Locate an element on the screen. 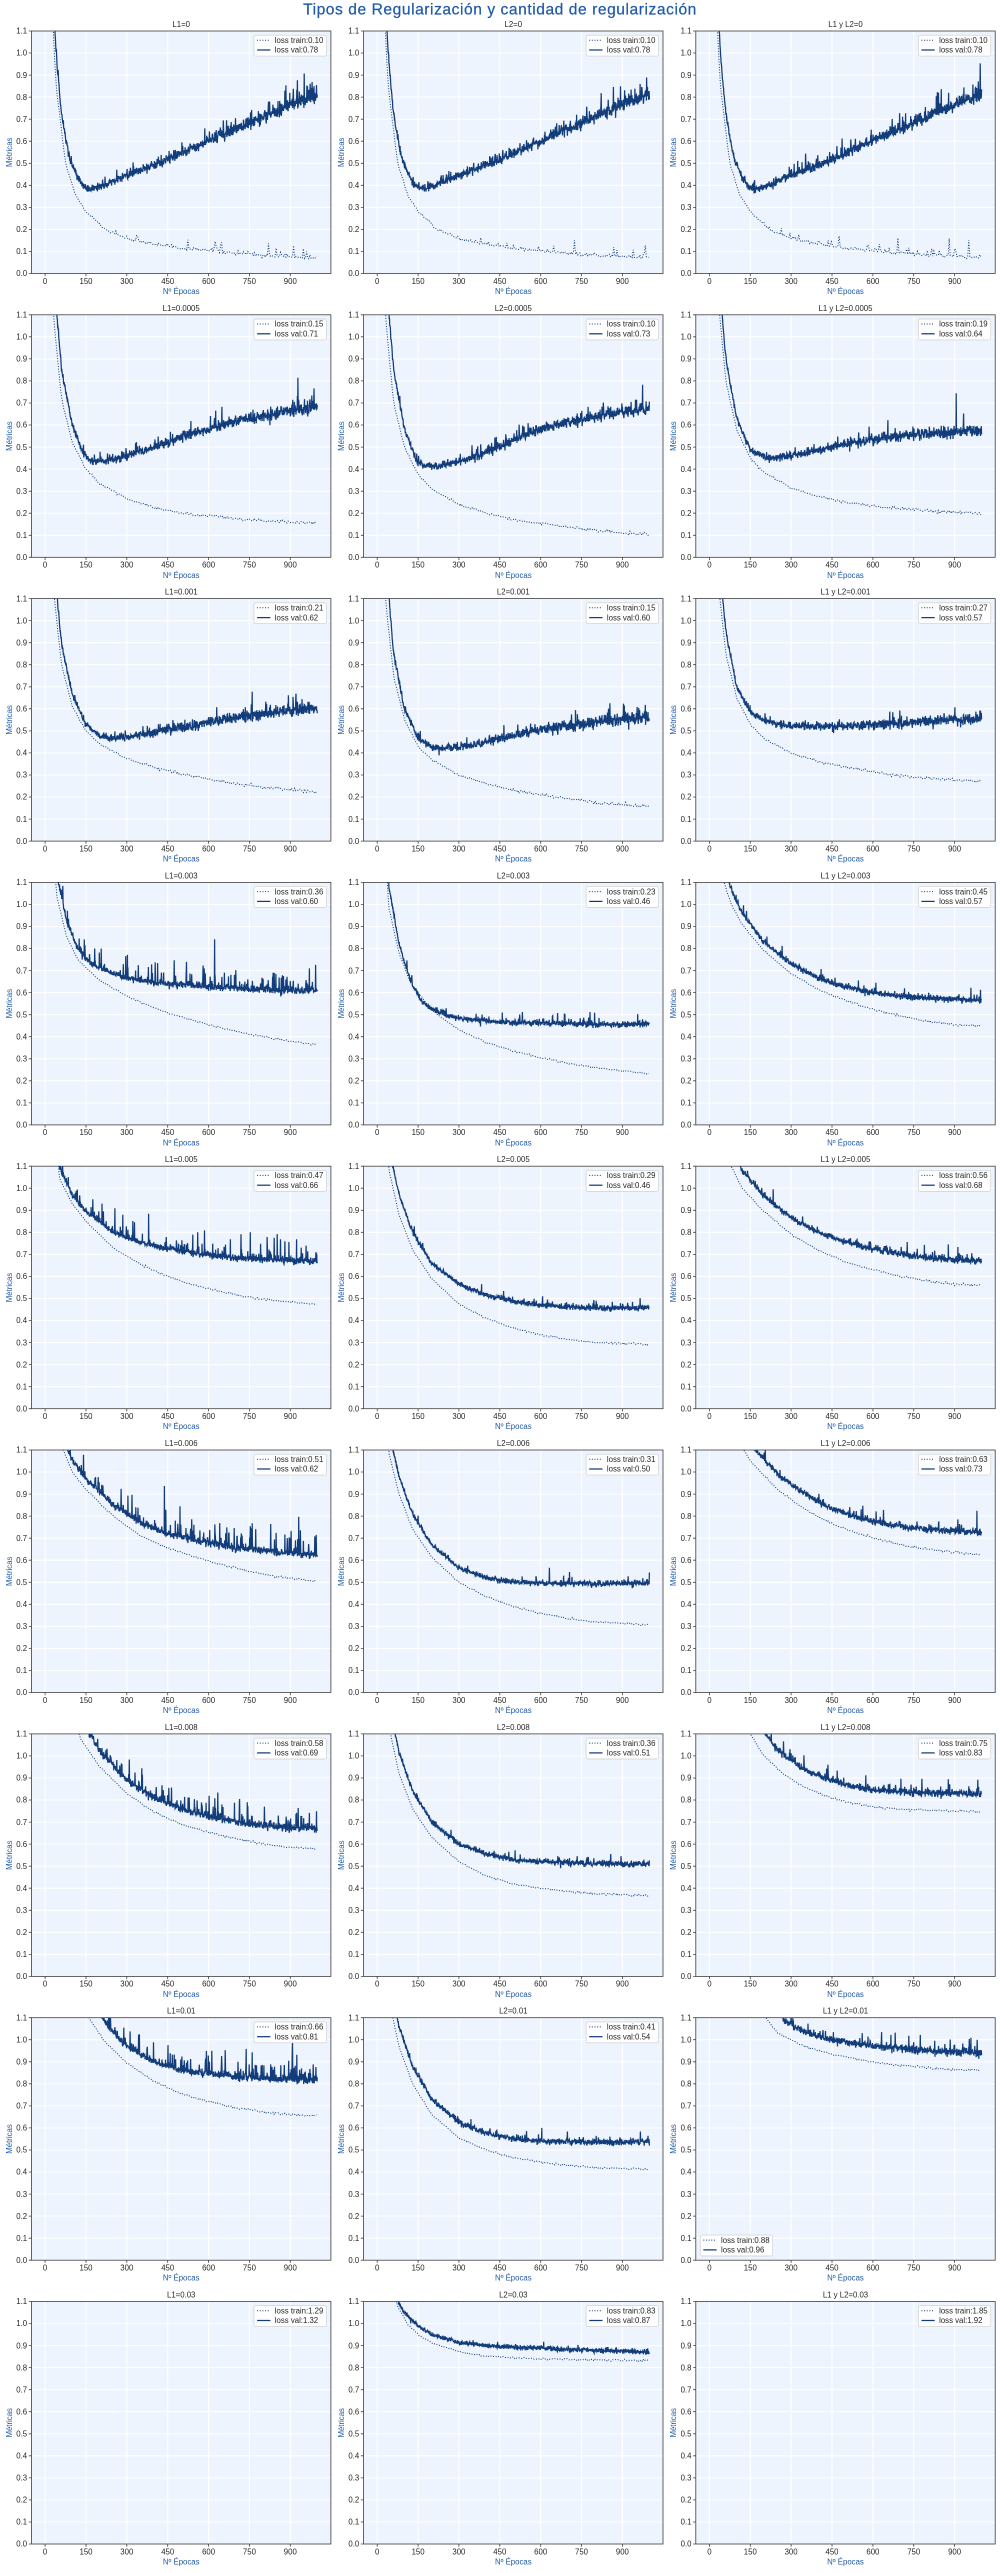  svg-text: loss val:0.81 is located at coordinates (296, 2036).